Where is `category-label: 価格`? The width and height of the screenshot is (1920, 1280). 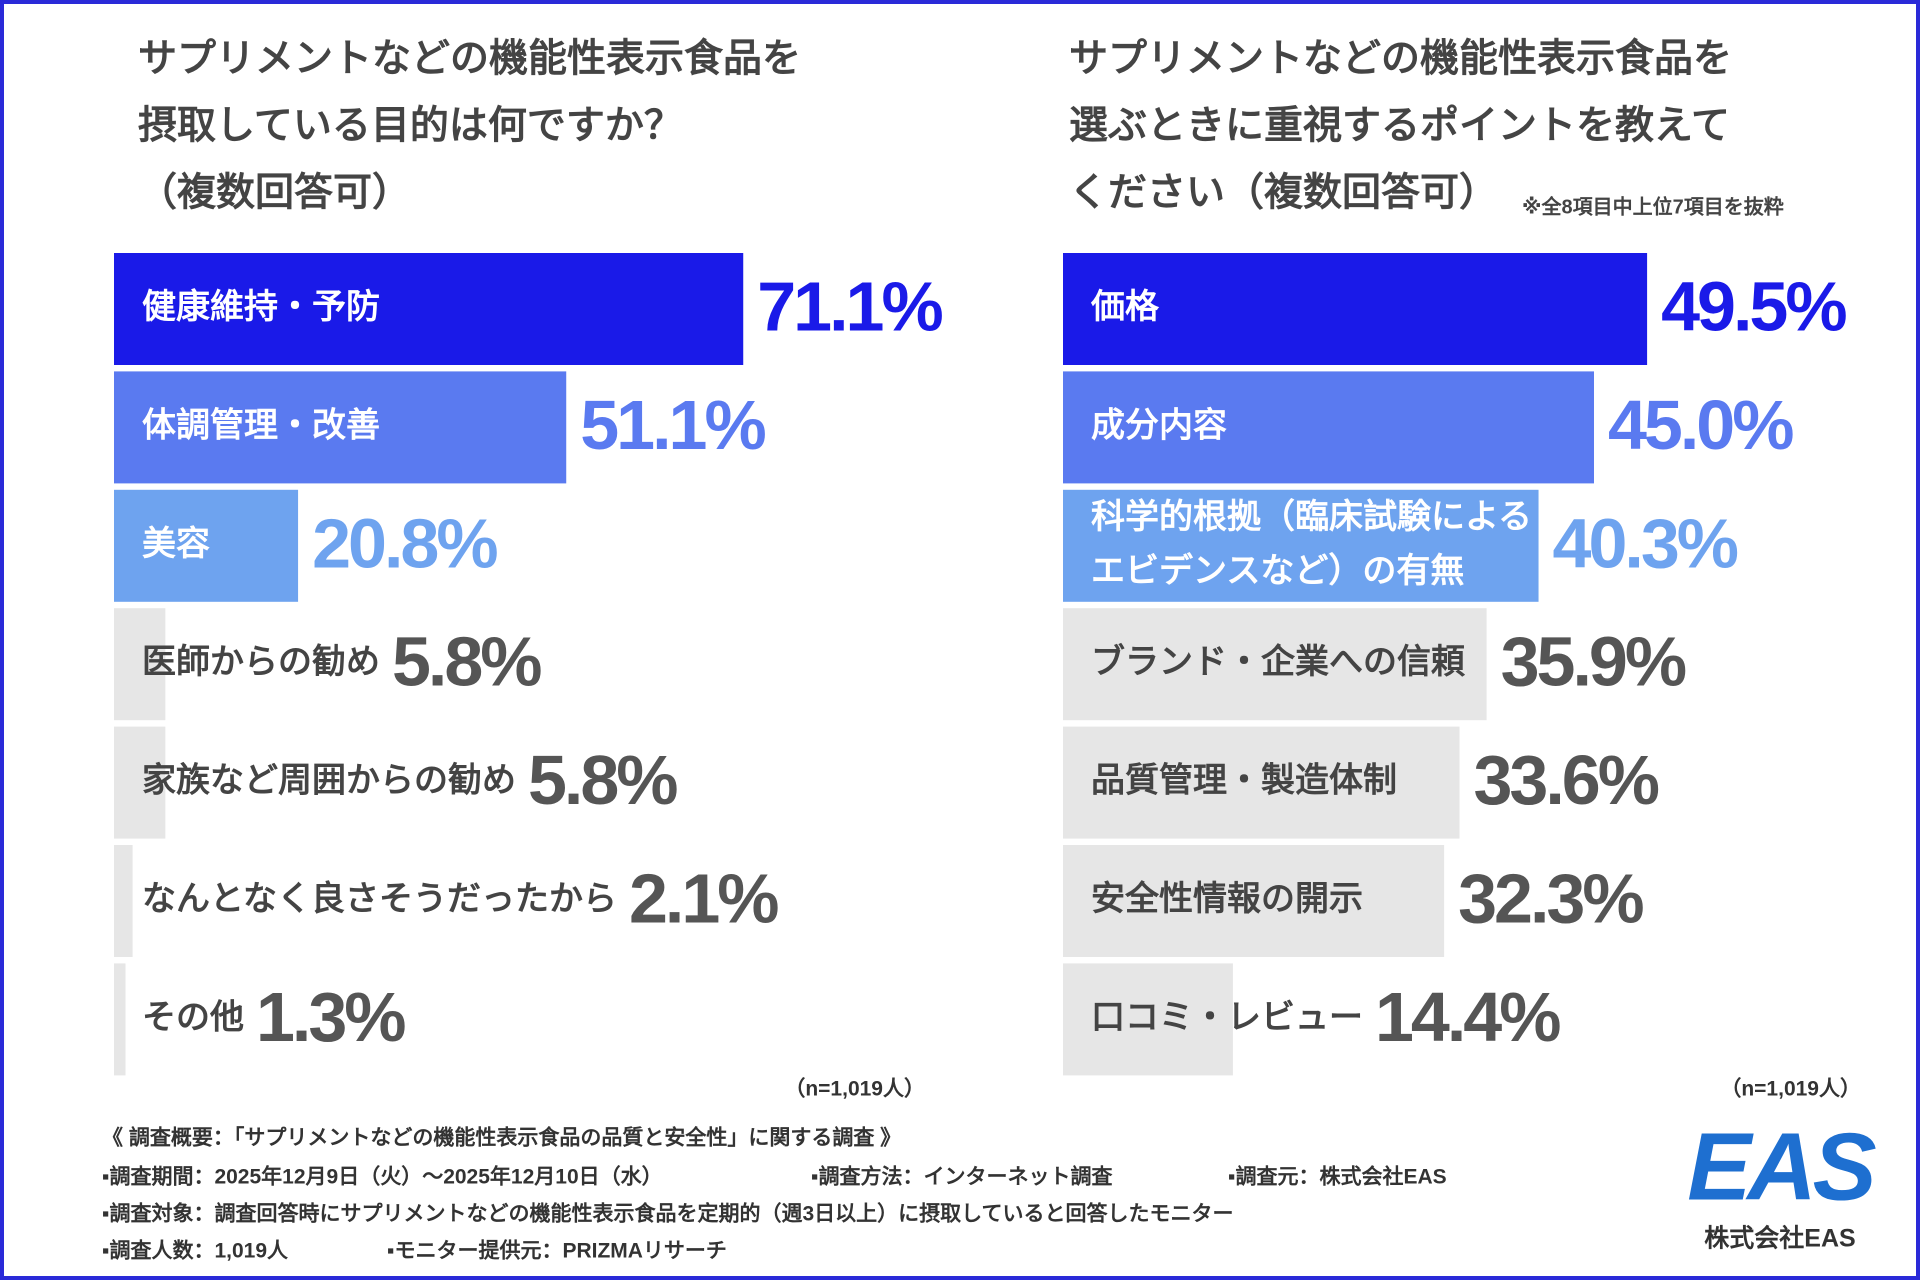
category-label: 価格 is located at coordinates (1125, 307).